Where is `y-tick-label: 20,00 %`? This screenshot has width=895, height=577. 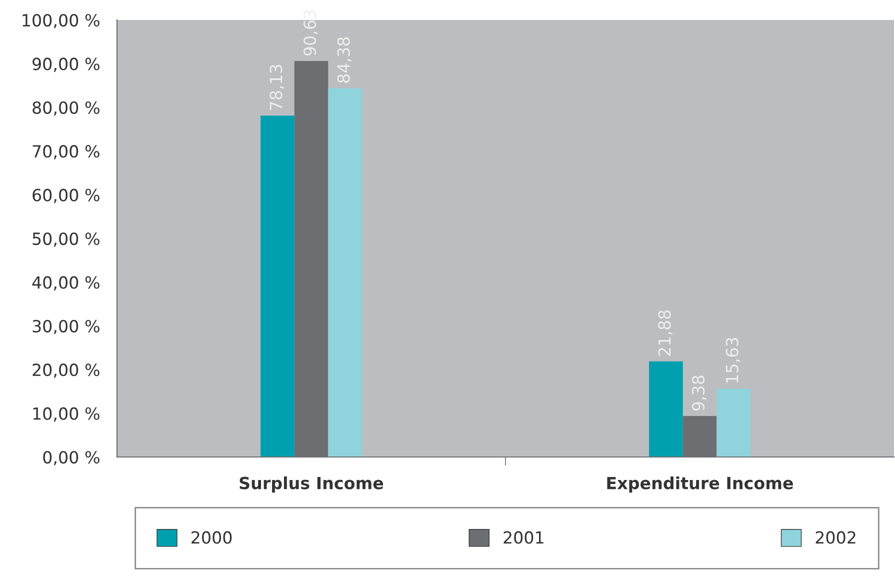 y-tick-label: 20,00 % is located at coordinates (66, 371).